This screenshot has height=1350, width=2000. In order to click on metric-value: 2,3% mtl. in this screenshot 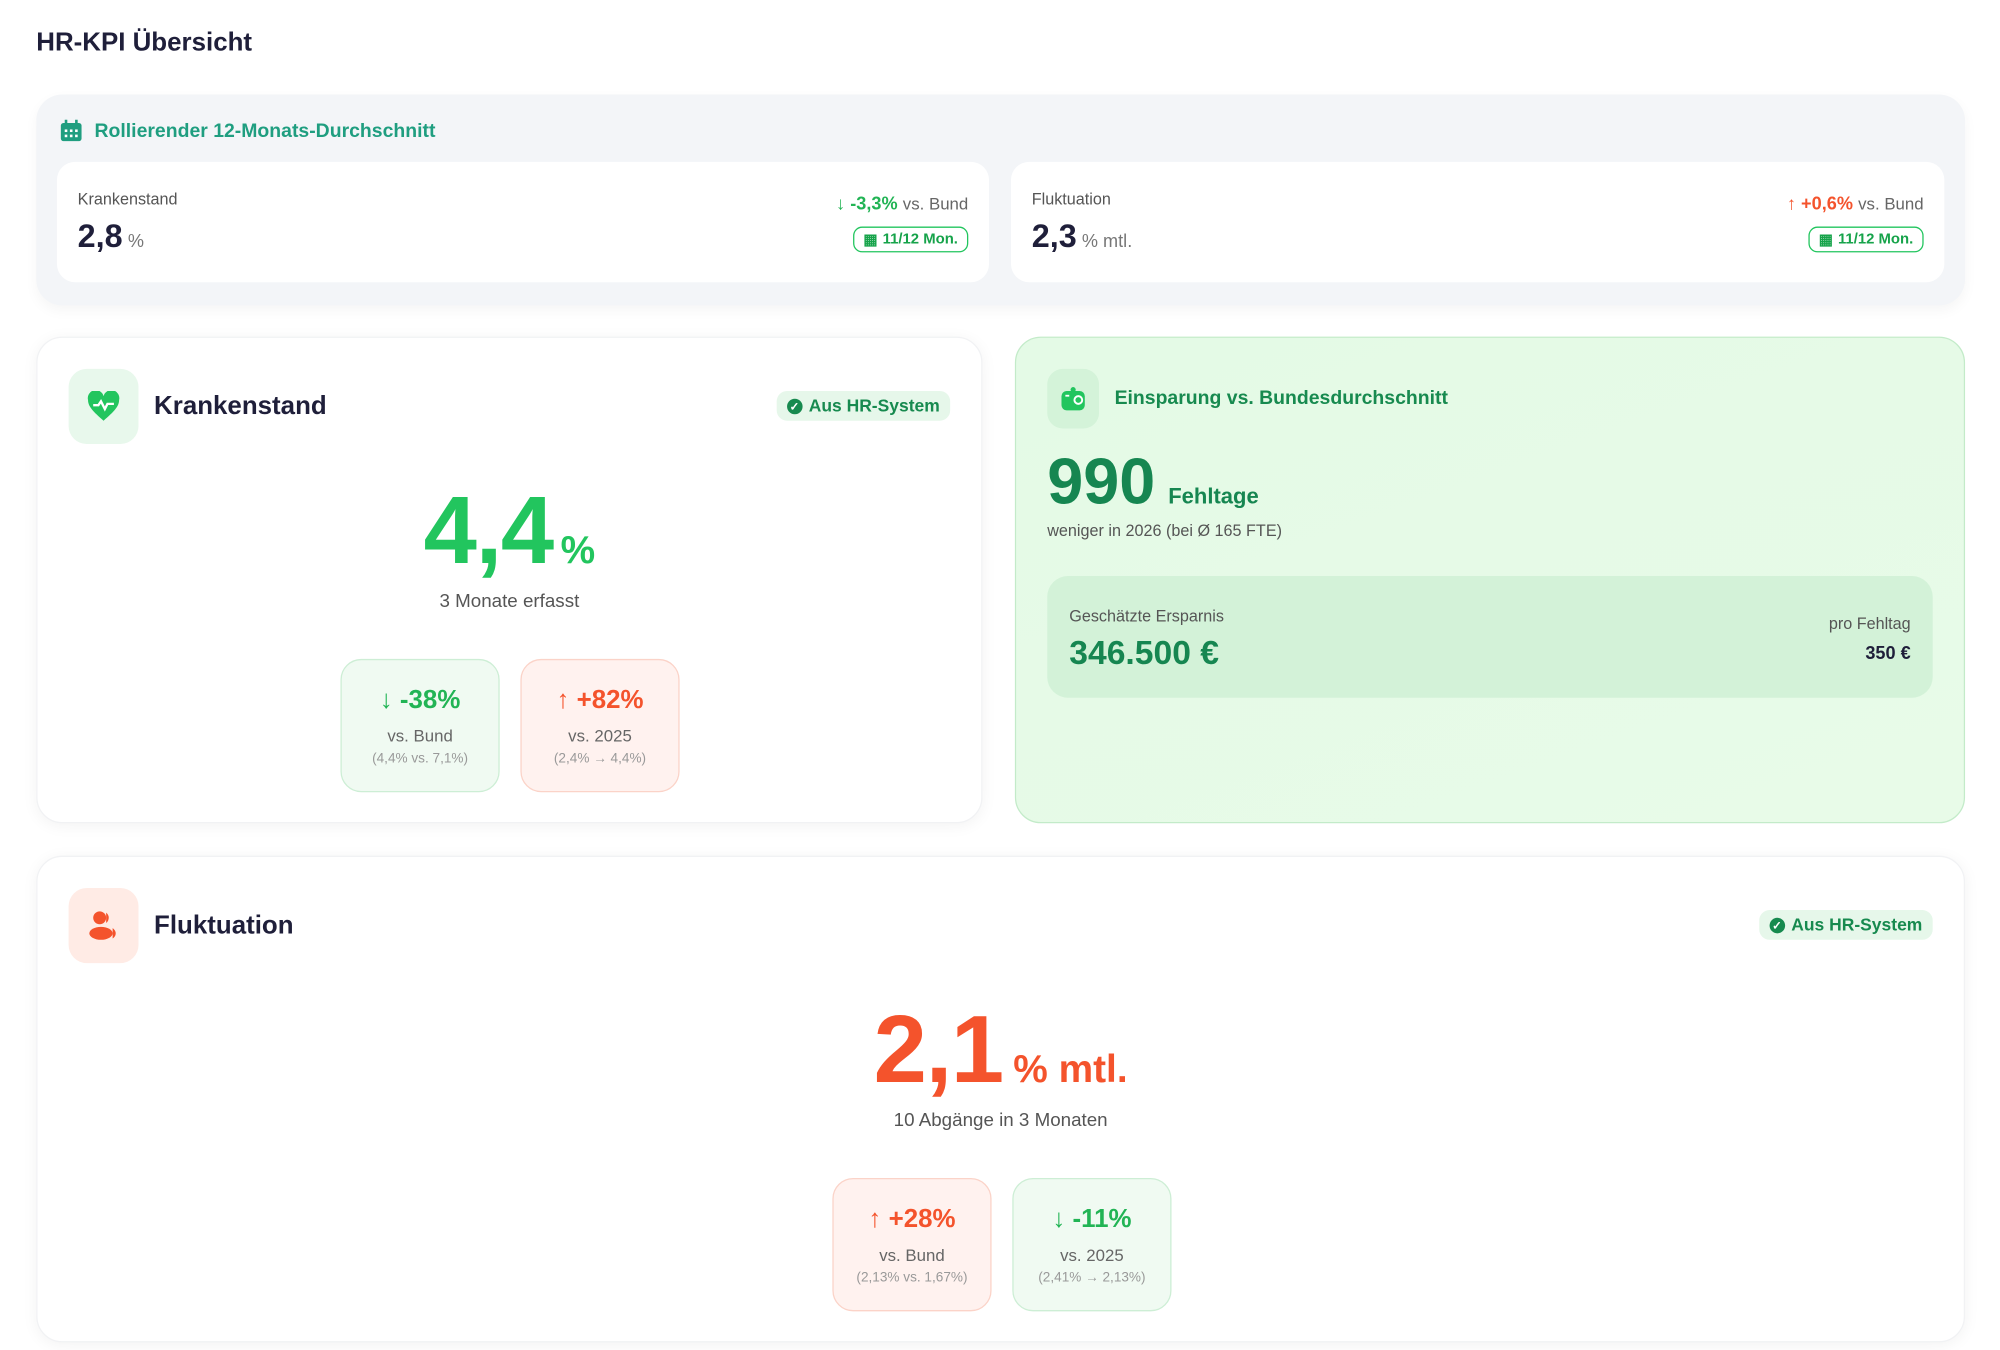, I will do `click(1082, 238)`.